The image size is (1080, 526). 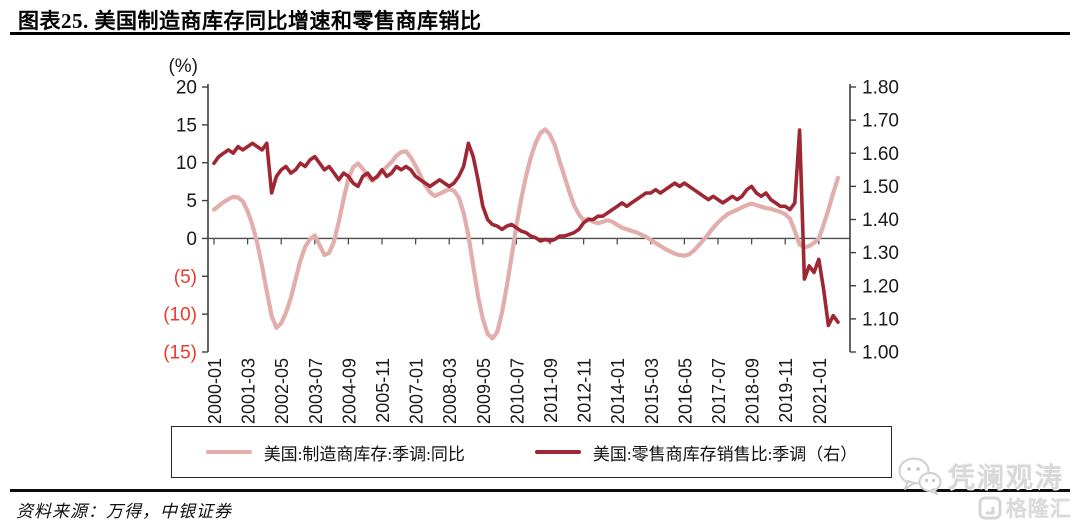 What do you see at coordinates (215, 391) in the screenshot?
I see `x-axis-tick-label: 2000-01` at bounding box center [215, 391].